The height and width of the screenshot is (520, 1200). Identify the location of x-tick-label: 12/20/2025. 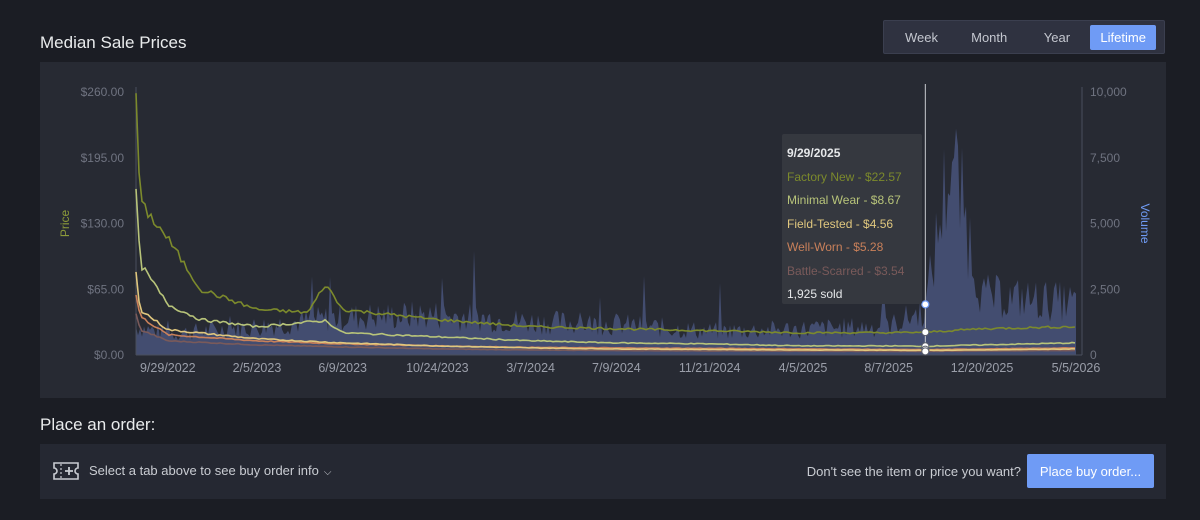
(982, 368).